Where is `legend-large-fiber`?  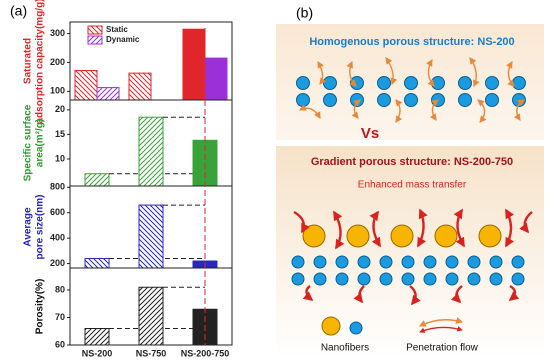 legend-large-fiber is located at coordinates (331, 326).